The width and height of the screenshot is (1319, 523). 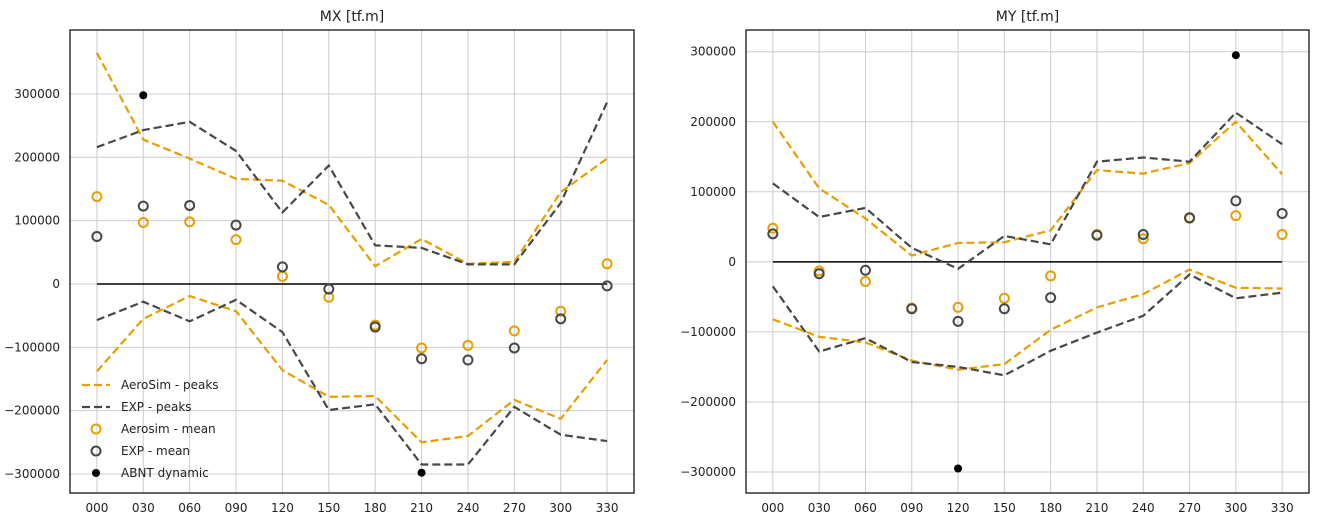 I want to click on chart-title: MY [tf.m], so click(x=1028, y=17).